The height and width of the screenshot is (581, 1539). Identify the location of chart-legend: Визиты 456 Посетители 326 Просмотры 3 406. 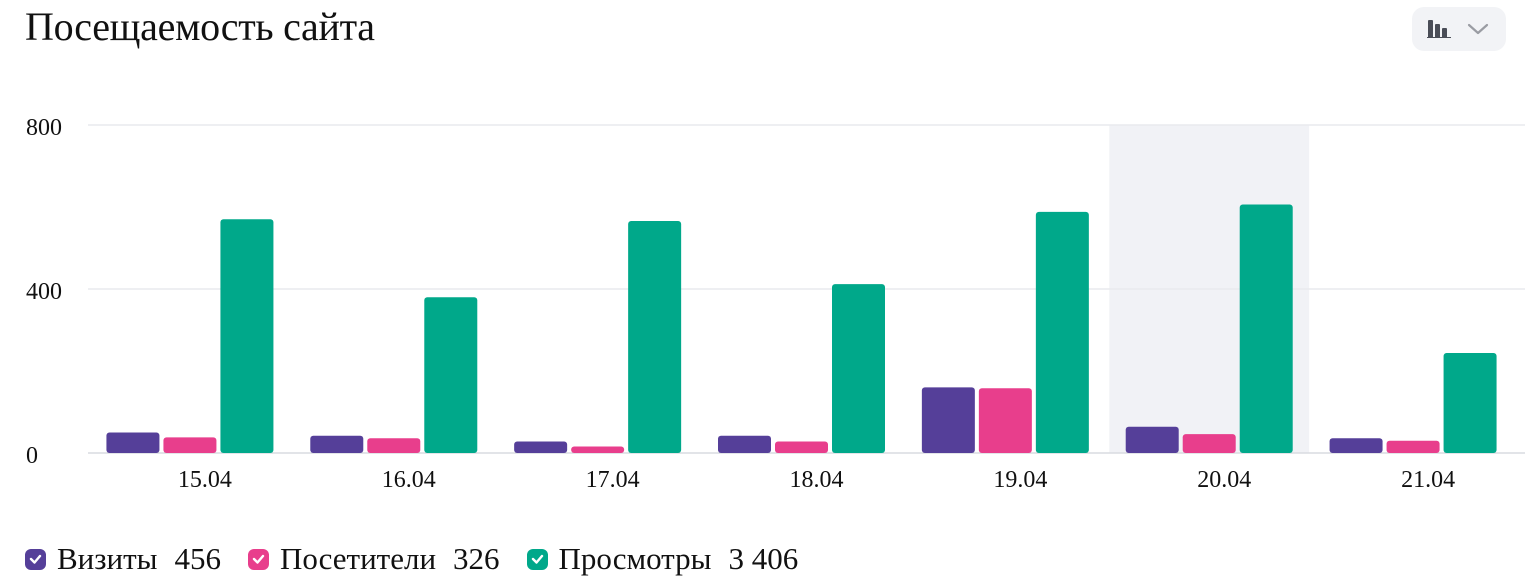
(425, 558).